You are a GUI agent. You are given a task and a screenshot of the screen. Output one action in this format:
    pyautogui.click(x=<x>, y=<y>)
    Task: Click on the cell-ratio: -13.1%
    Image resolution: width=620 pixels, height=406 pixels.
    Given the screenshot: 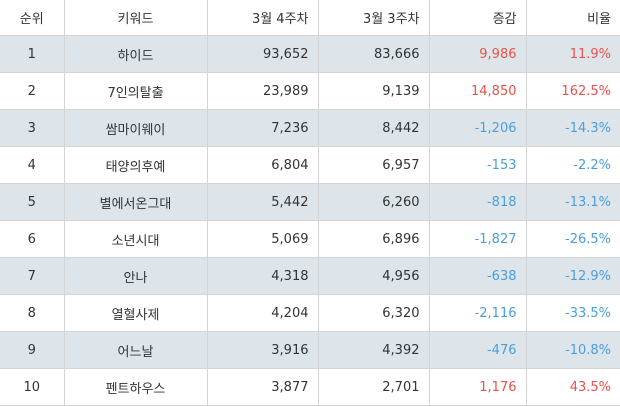 What is the action you would take?
    pyautogui.click(x=573, y=202)
    